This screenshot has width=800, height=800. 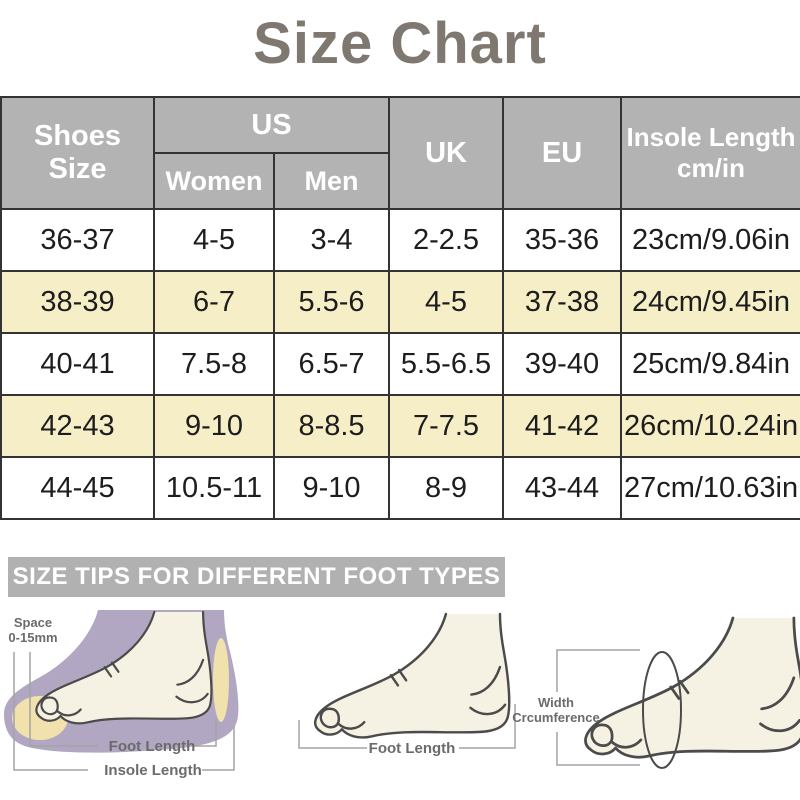 I want to click on cell-eu: 37-38, so click(x=562, y=302).